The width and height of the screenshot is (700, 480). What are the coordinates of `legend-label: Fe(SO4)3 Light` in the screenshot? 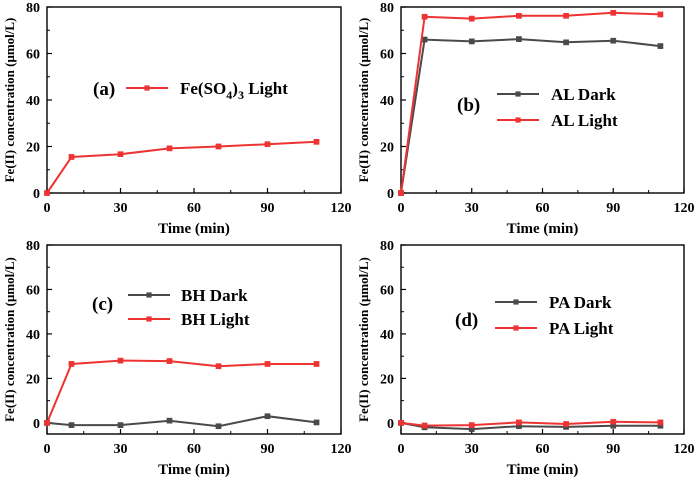 It's located at (234, 90).